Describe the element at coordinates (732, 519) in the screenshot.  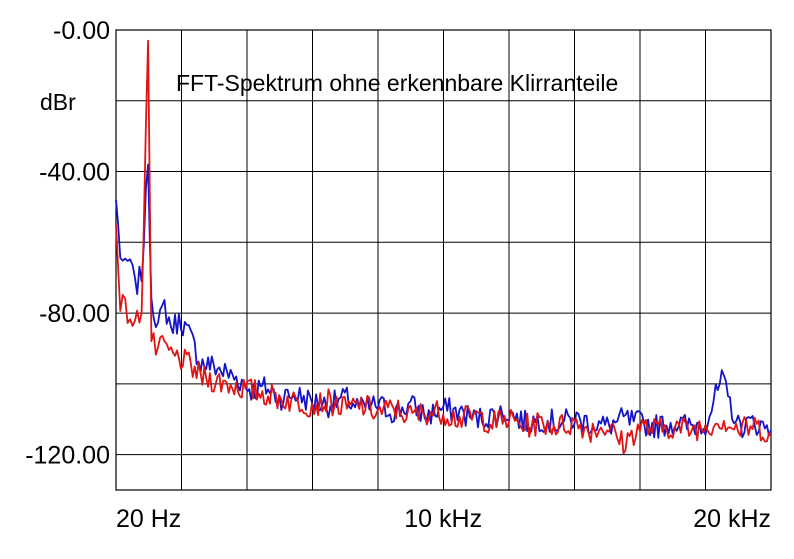
I see `x-tick-label: 20 kHz` at that location.